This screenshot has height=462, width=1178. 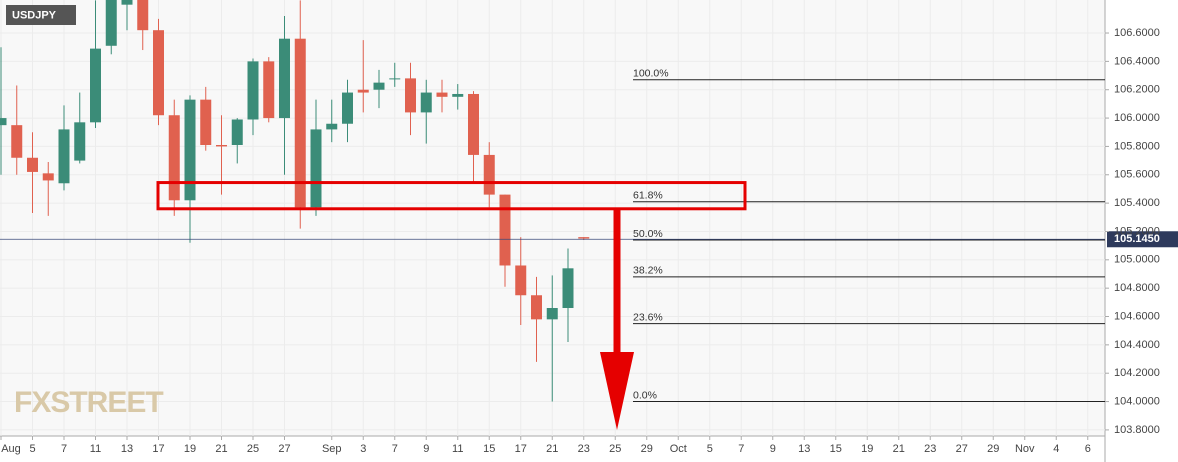 What do you see at coordinates (451, 196) in the screenshot?
I see `zone-box` at bounding box center [451, 196].